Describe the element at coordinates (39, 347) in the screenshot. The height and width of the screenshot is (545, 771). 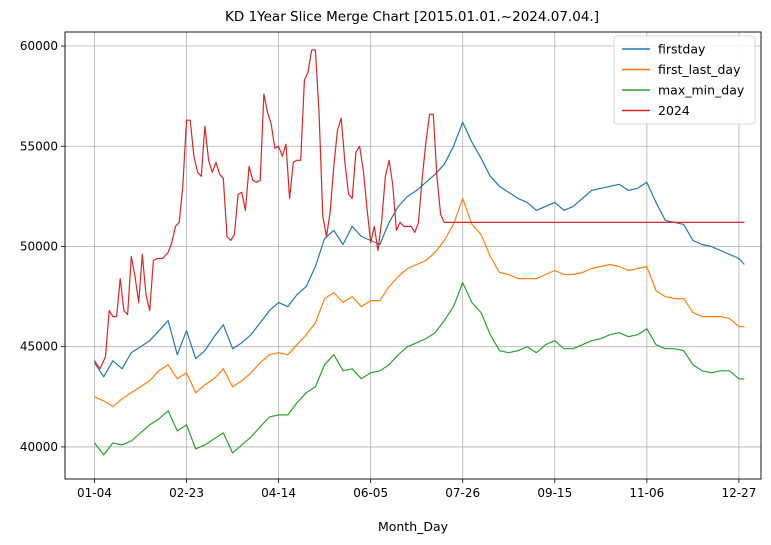
I see `y-tick-label: 45000` at that location.